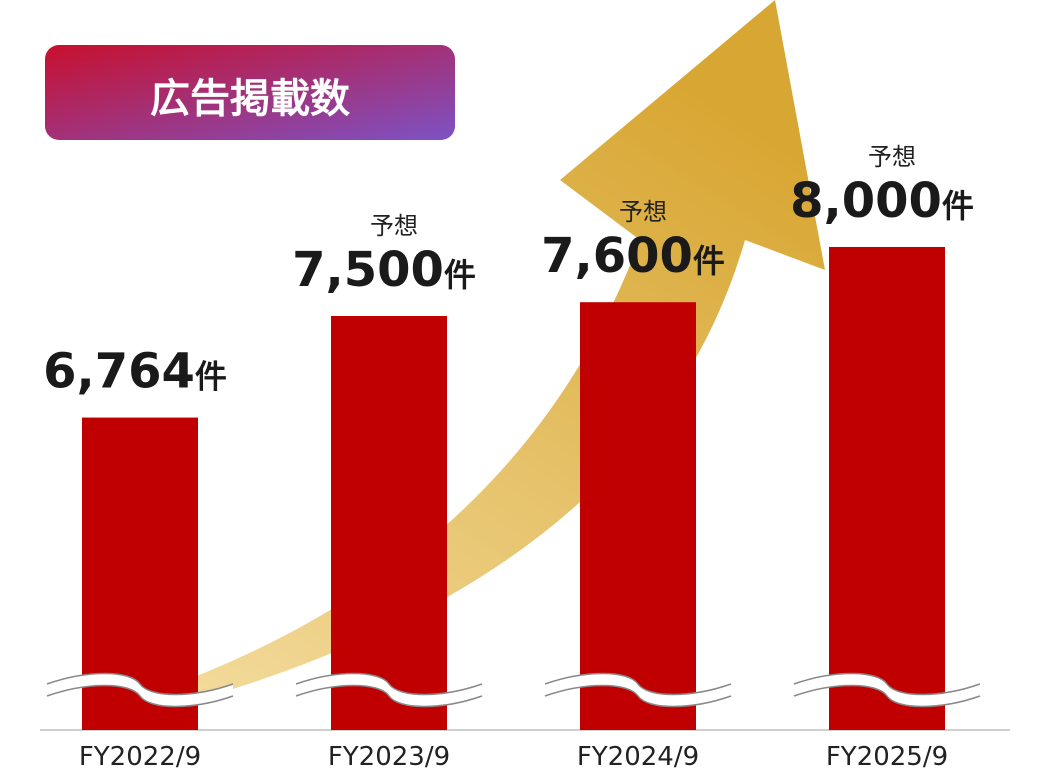 The width and height of the screenshot is (1037, 780). Describe the element at coordinates (638, 757) in the screenshot. I see `x-tick-label: FY2024/9` at that location.